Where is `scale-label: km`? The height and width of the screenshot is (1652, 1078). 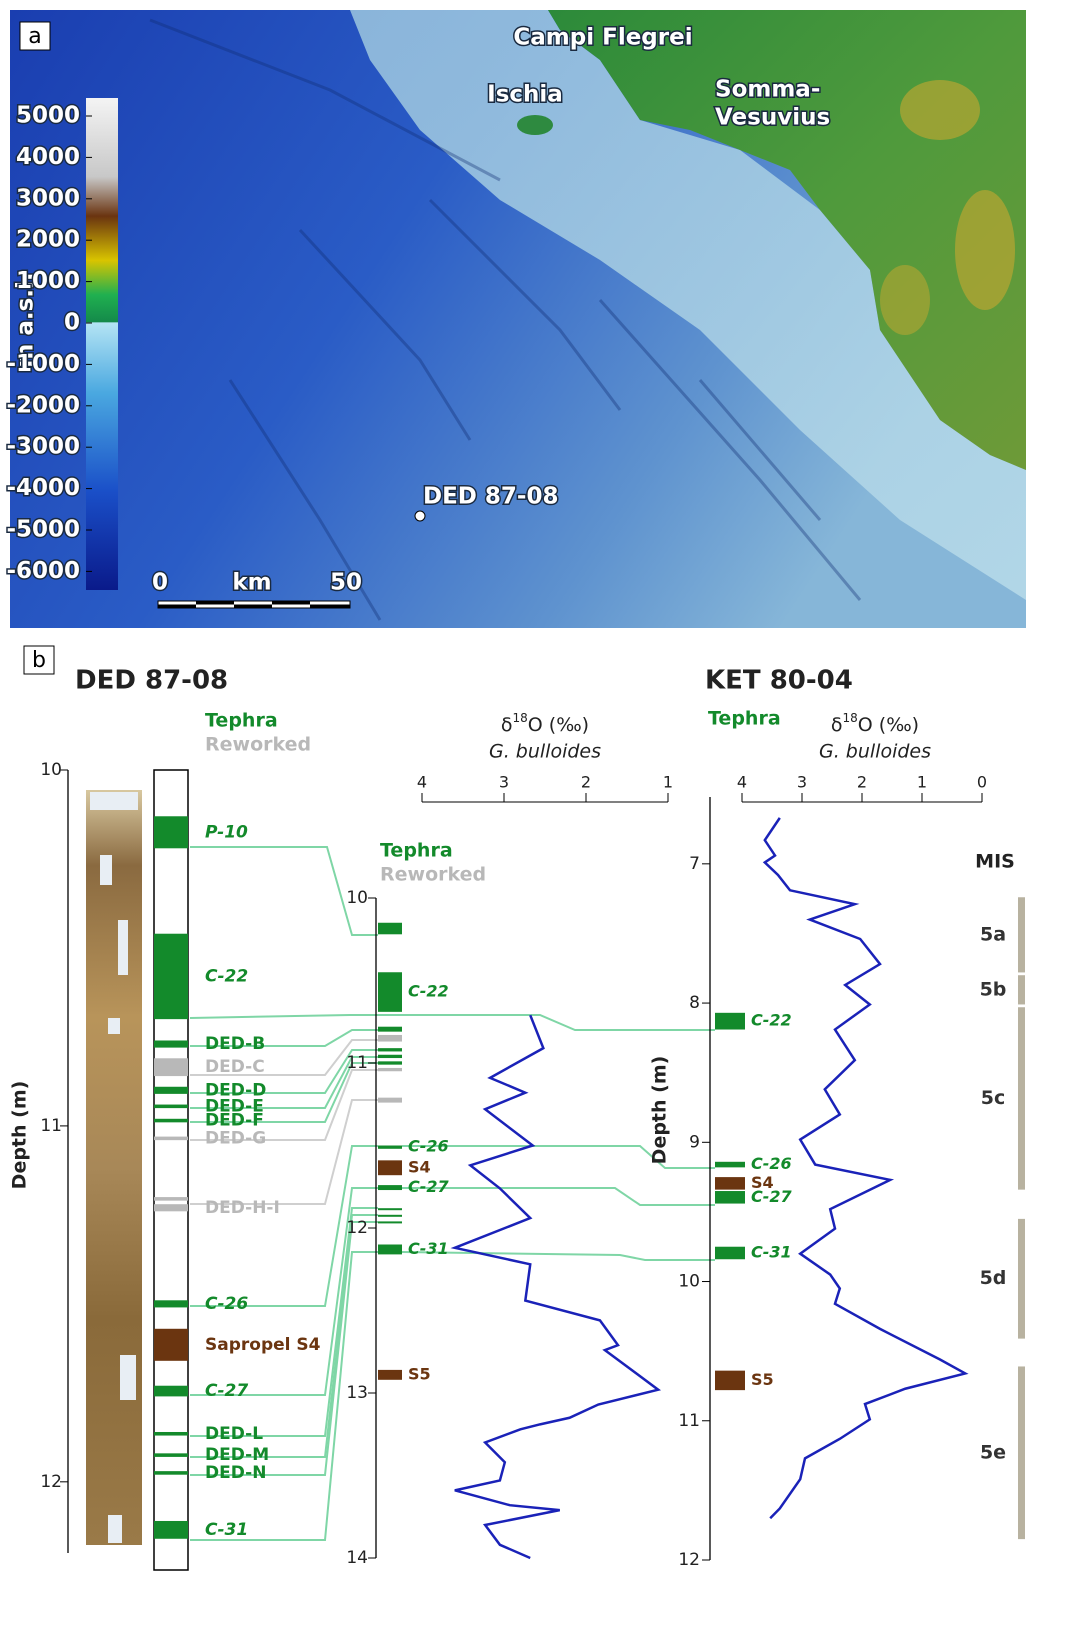
scale-label: km is located at coordinates (251, 583).